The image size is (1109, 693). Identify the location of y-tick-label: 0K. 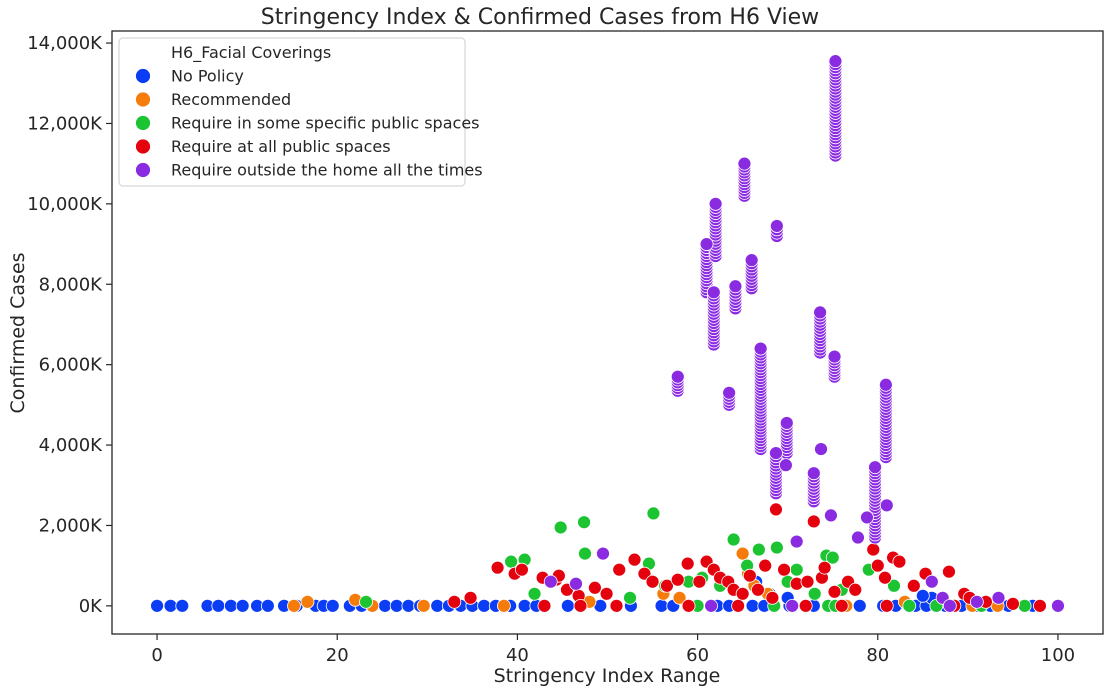
(91, 606).